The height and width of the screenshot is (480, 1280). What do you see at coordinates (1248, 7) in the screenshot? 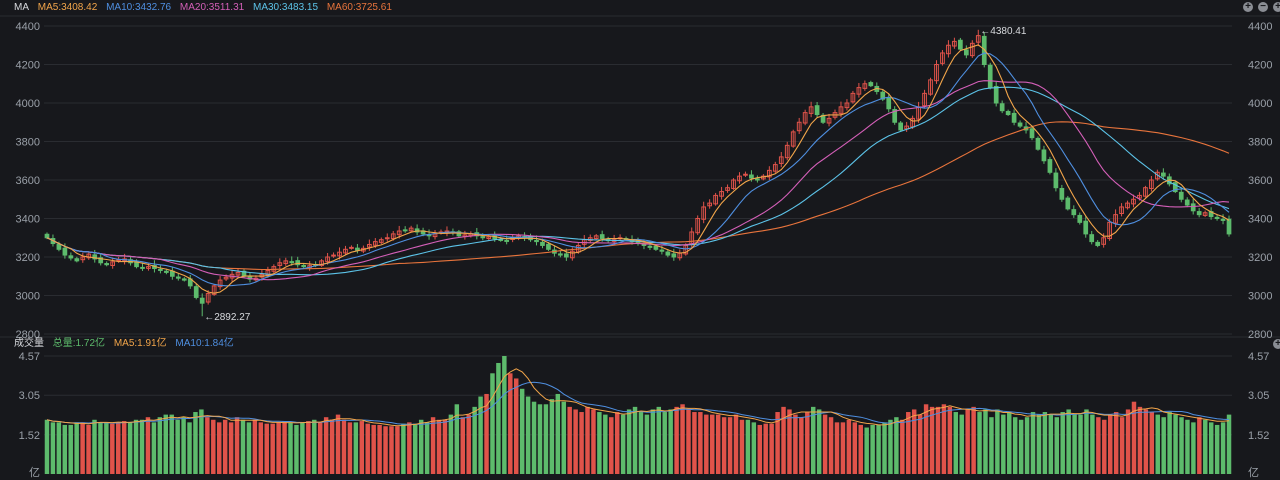
I see `add-indicator-icon: +` at bounding box center [1248, 7].